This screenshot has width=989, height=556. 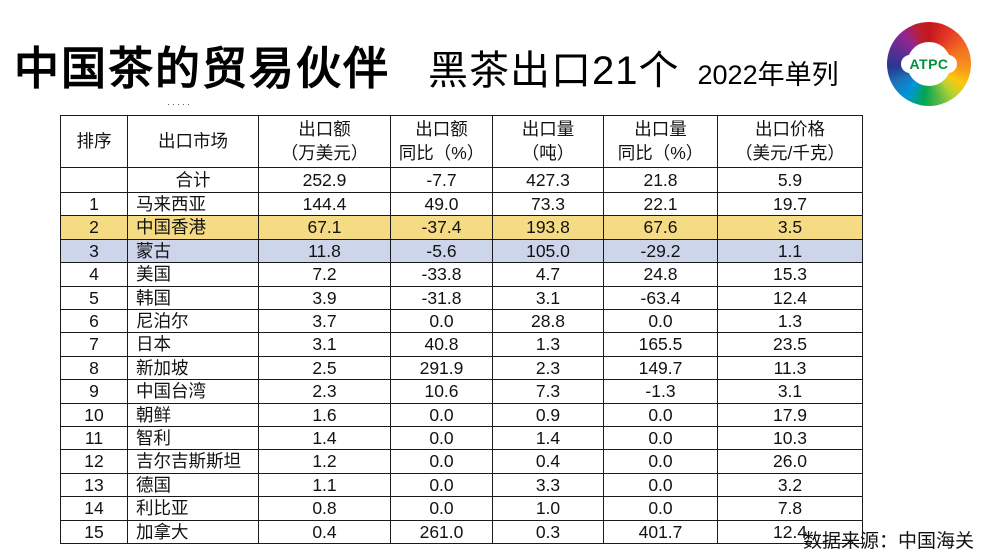 I want to click on cell-value: 2.3, so click(x=324, y=391).